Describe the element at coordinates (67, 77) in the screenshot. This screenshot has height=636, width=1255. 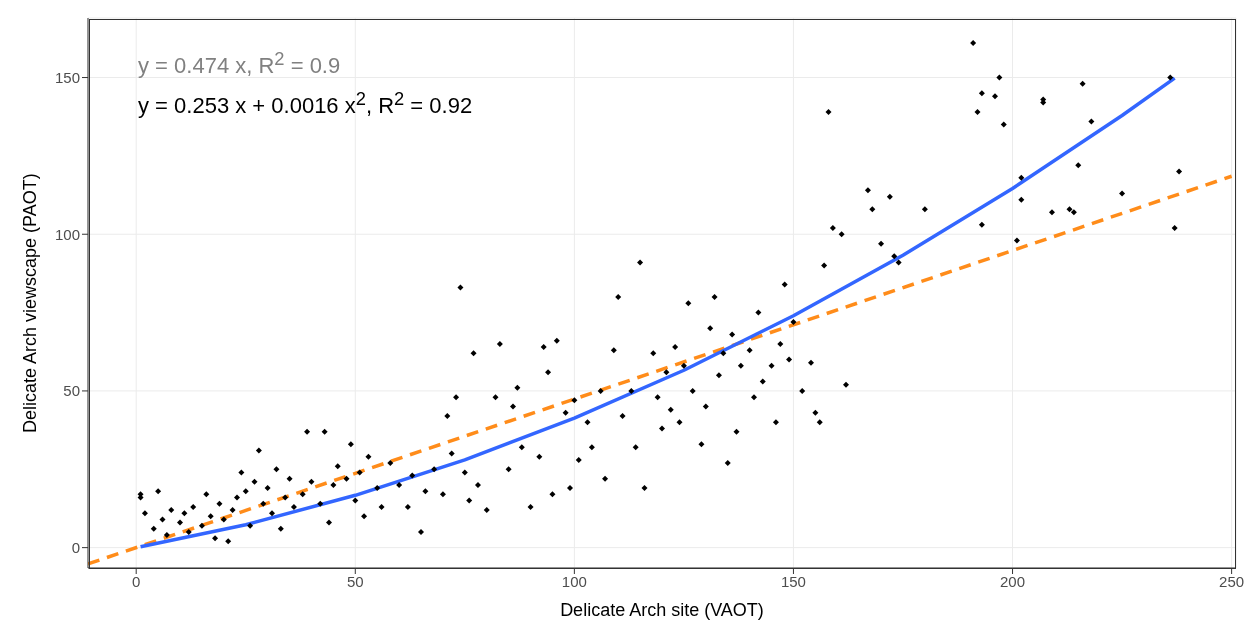
I see `y-tick-label: 150` at that location.